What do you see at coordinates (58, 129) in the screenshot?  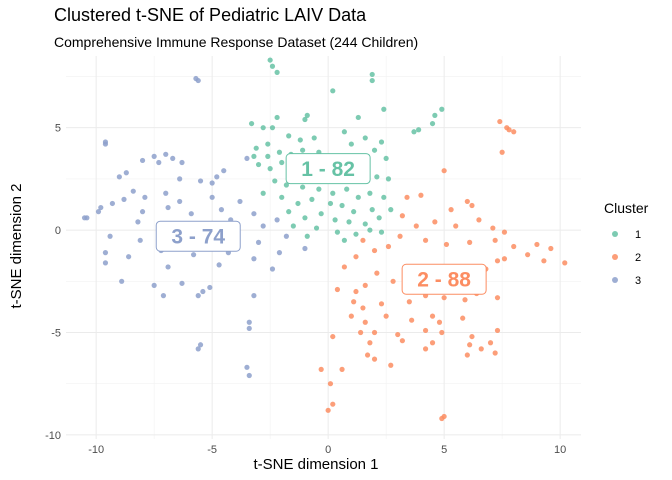 I see `y-tick-label: 5` at bounding box center [58, 129].